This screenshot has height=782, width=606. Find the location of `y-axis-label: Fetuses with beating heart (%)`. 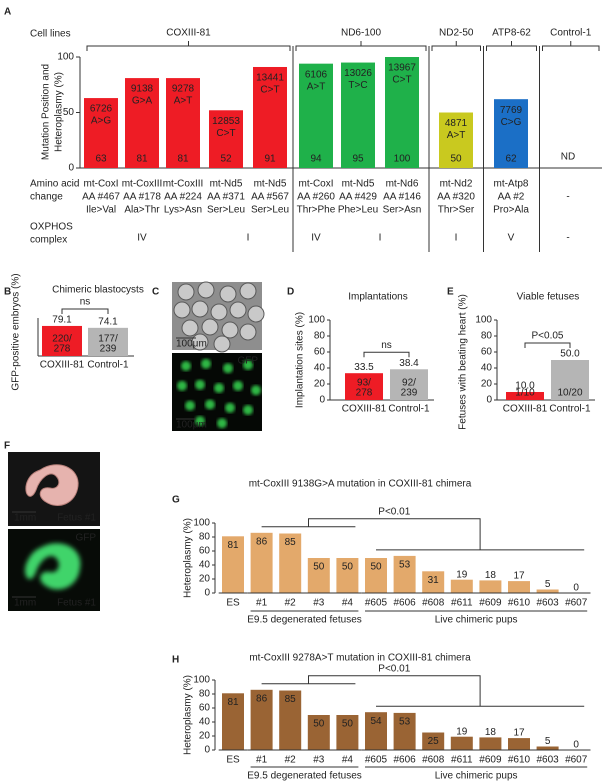

y-axis-label: Fetuses with beating heart (%) is located at coordinates (463, 362).